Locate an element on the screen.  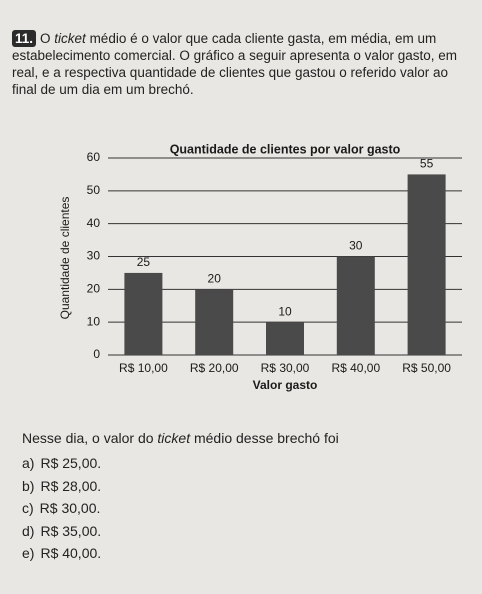
option: d) R$ 35,00. is located at coordinates (61, 531).